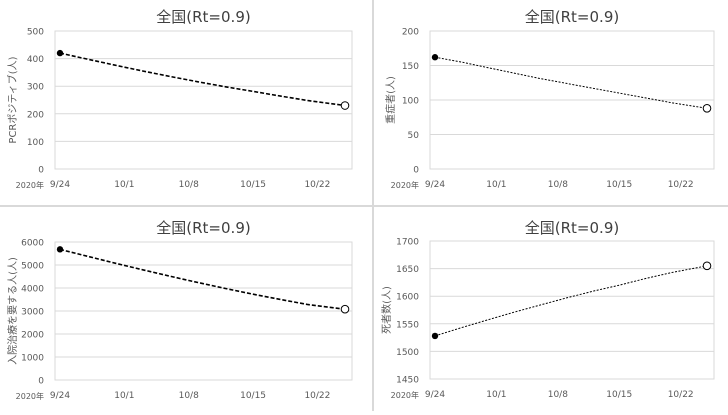 The image size is (728, 415). I want to click on y-tick-label: 500, so click(35, 33).